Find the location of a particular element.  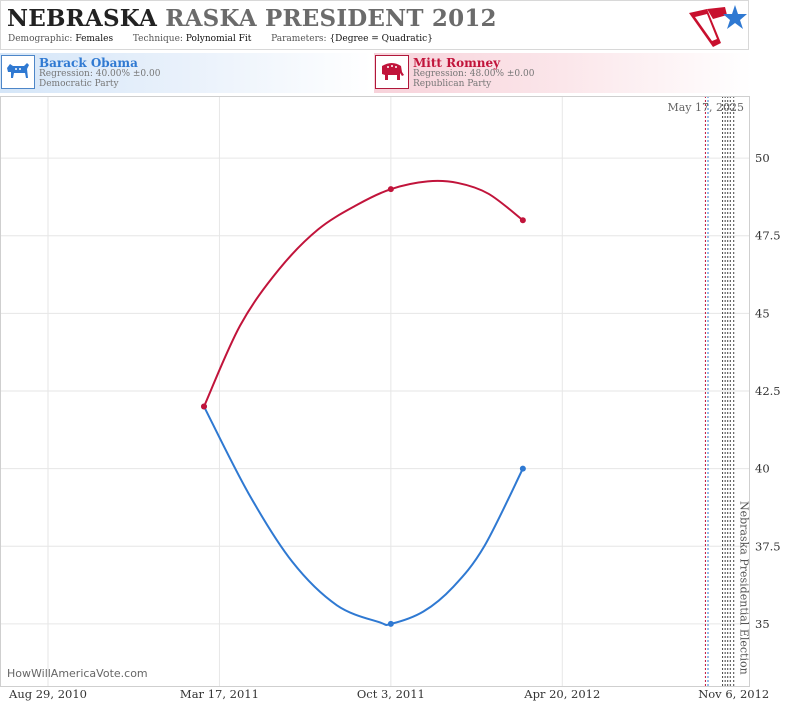

y-tick-label: 47.5 is located at coordinates (768, 236).